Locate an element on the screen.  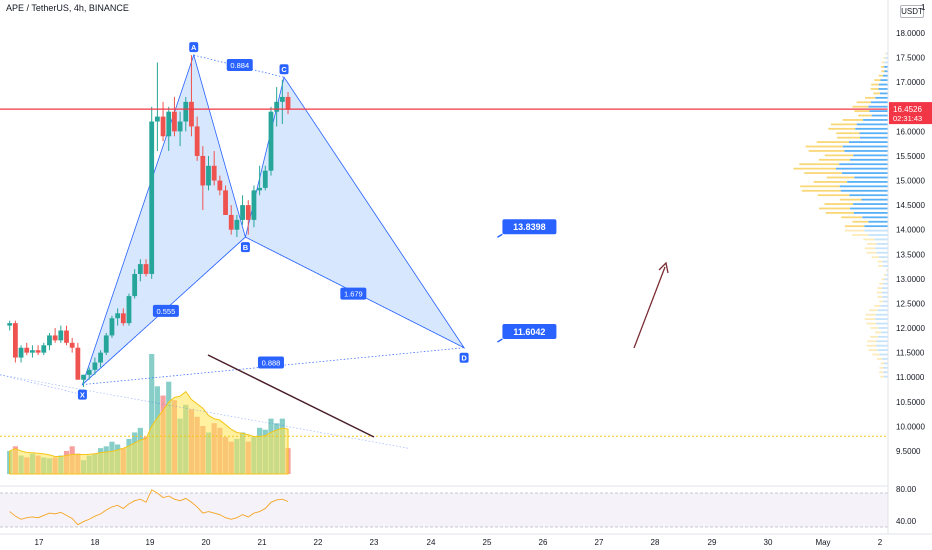
price-tick: 14.5000 is located at coordinates (910, 205).